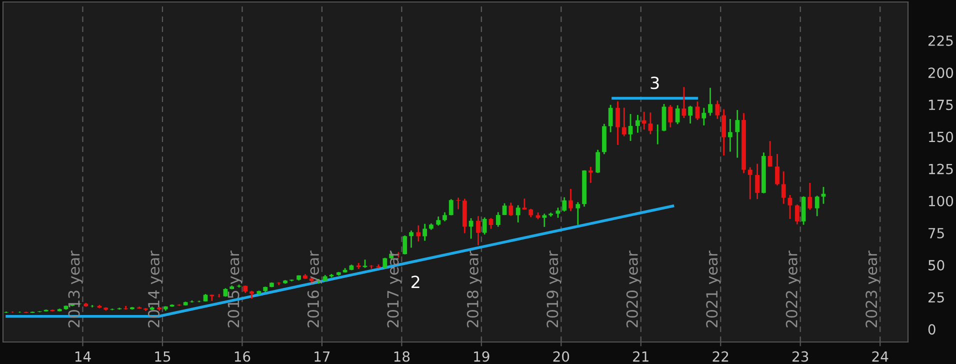  What do you see at coordinates (941, 137) in the screenshot?
I see `y-tick-label: 150` at bounding box center [941, 137].